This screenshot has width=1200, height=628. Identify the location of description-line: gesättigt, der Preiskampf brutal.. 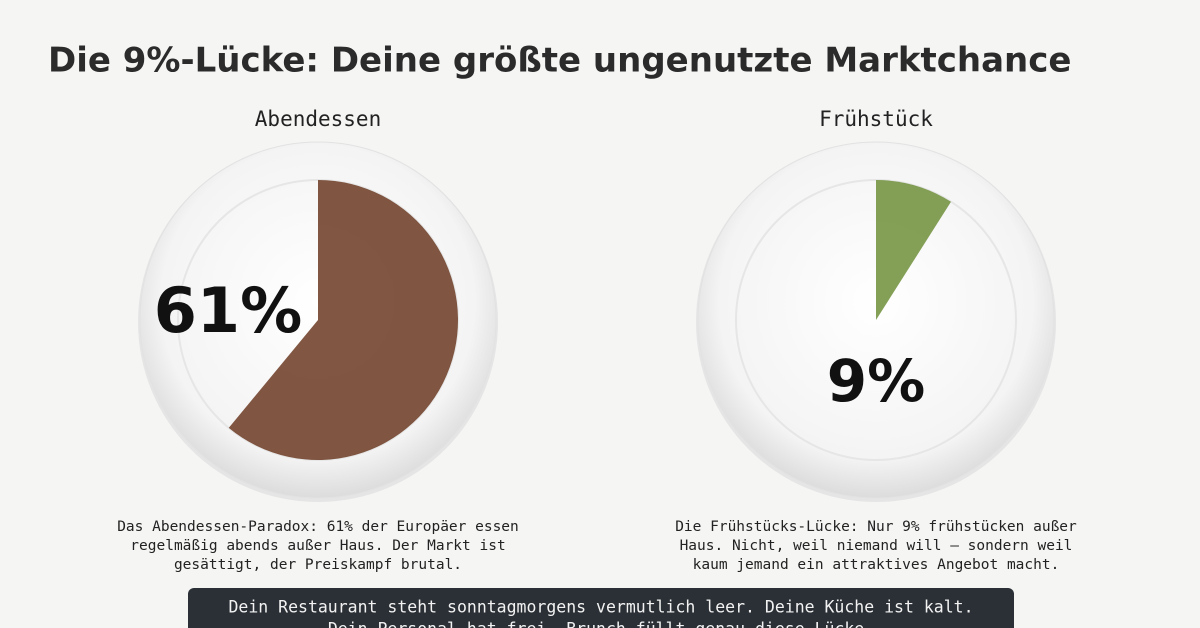
(318, 565).